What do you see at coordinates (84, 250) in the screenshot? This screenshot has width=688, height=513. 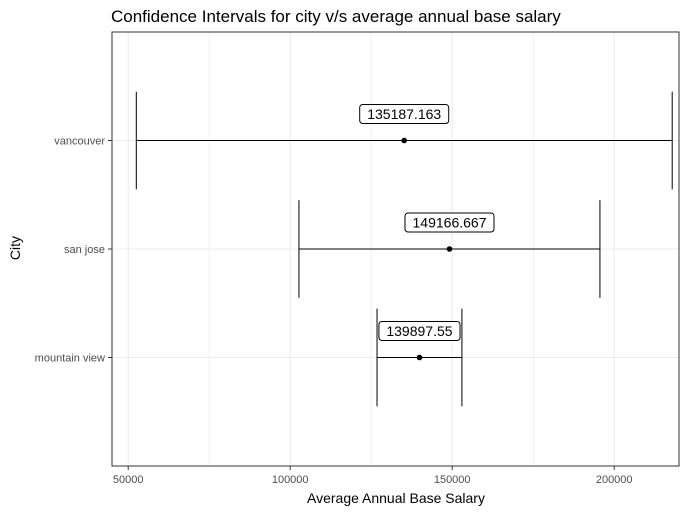 I see `y-tick-label: san jose` at bounding box center [84, 250].